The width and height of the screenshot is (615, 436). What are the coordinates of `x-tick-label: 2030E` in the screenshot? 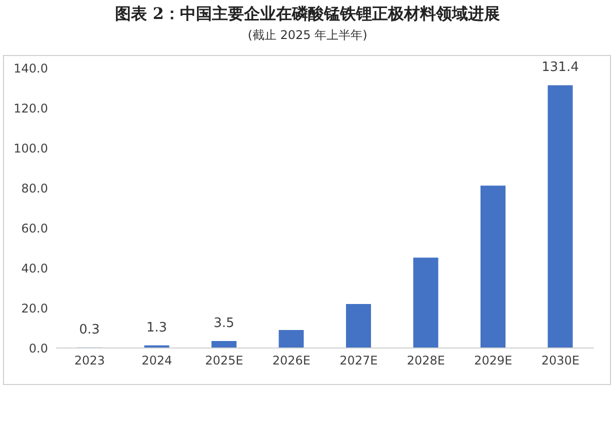 It's located at (560, 361).